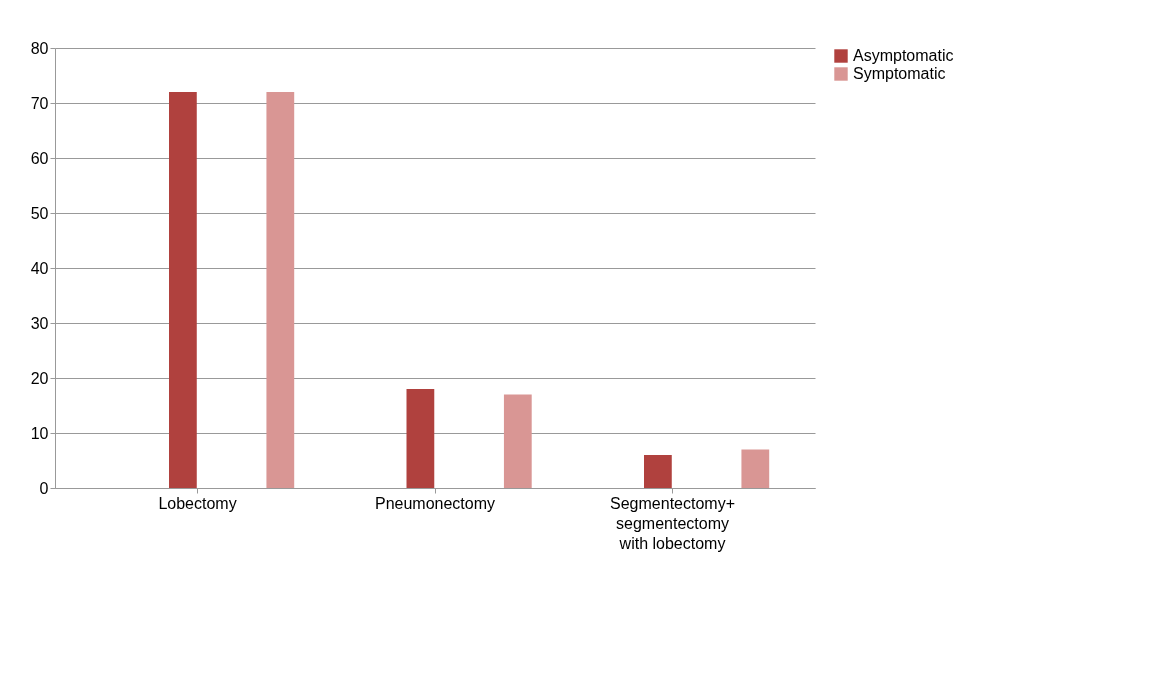 The image size is (1150, 677). I want to click on y-tick-label: 70, so click(39, 103).